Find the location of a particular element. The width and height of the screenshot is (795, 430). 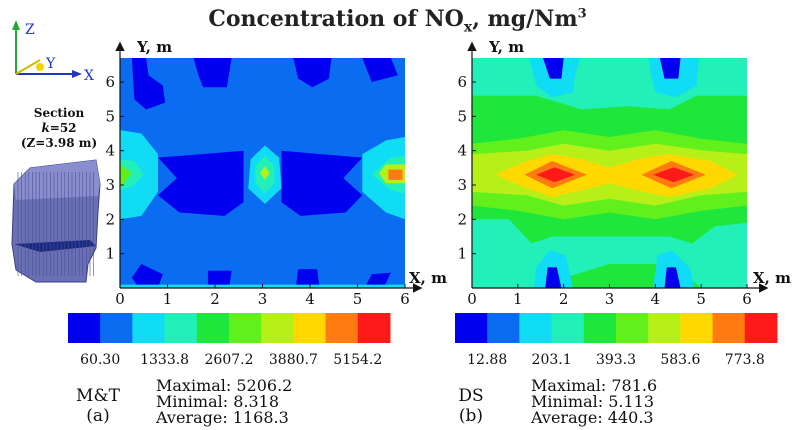

colorbar-label: 3880.7 is located at coordinates (293, 360).